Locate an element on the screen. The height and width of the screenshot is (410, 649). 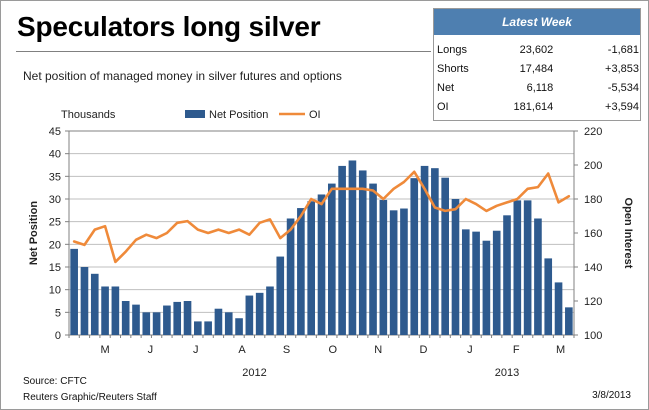
y2-tick-label: 160 is located at coordinates (593, 234).